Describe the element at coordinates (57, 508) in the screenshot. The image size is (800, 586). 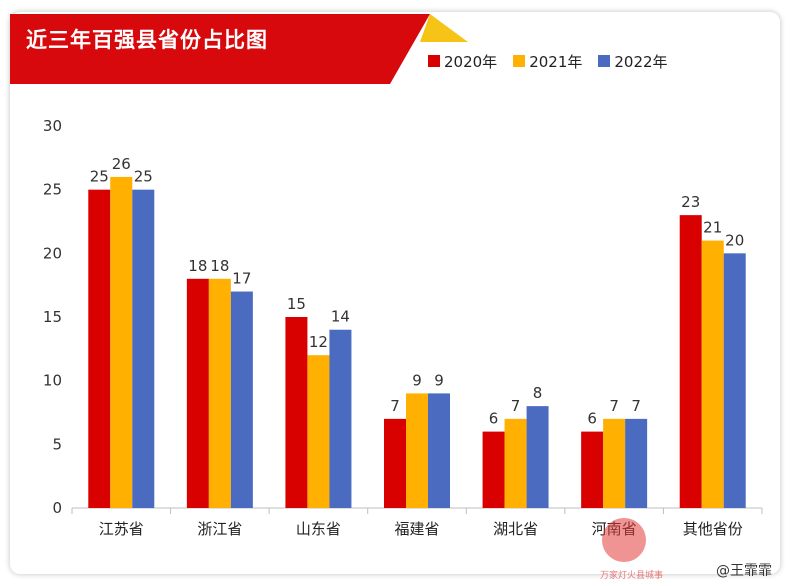
I see `y-tick-label: 0` at that location.